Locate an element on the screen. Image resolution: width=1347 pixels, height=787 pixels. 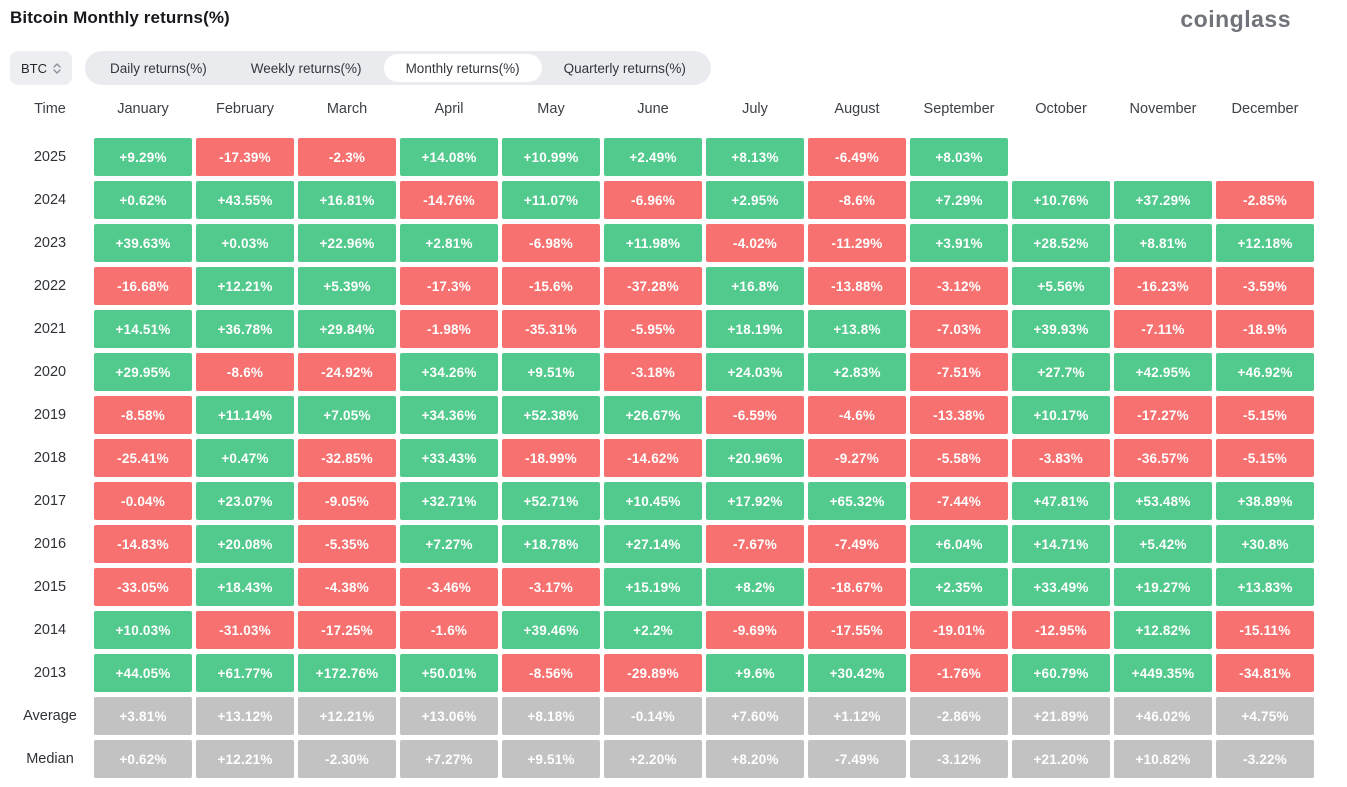
return-cell-2025-december is located at coordinates (1265, 157).